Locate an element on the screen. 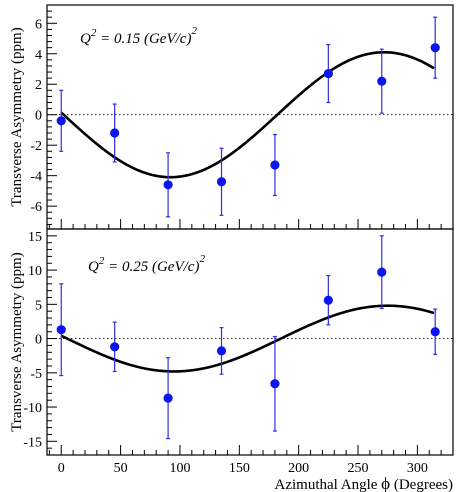  x-tick-label: 0 is located at coordinates (61, 468).